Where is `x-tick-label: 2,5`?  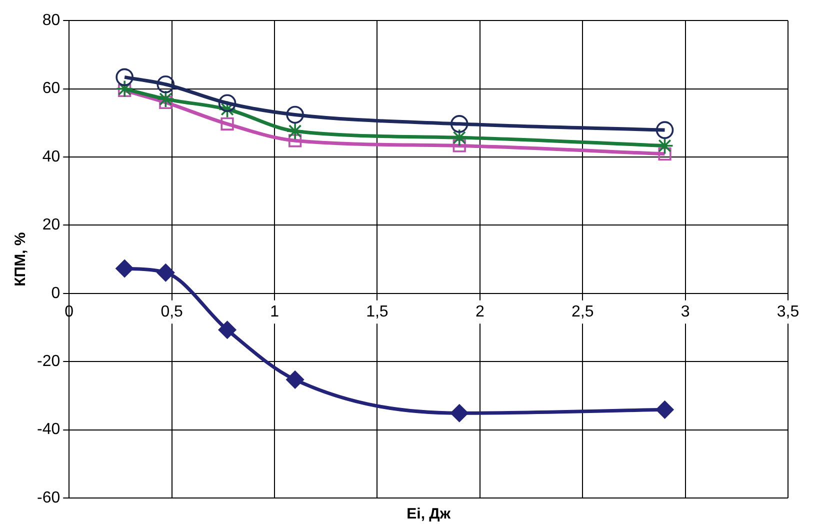 x-tick-label: 2,5 is located at coordinates (582, 311).